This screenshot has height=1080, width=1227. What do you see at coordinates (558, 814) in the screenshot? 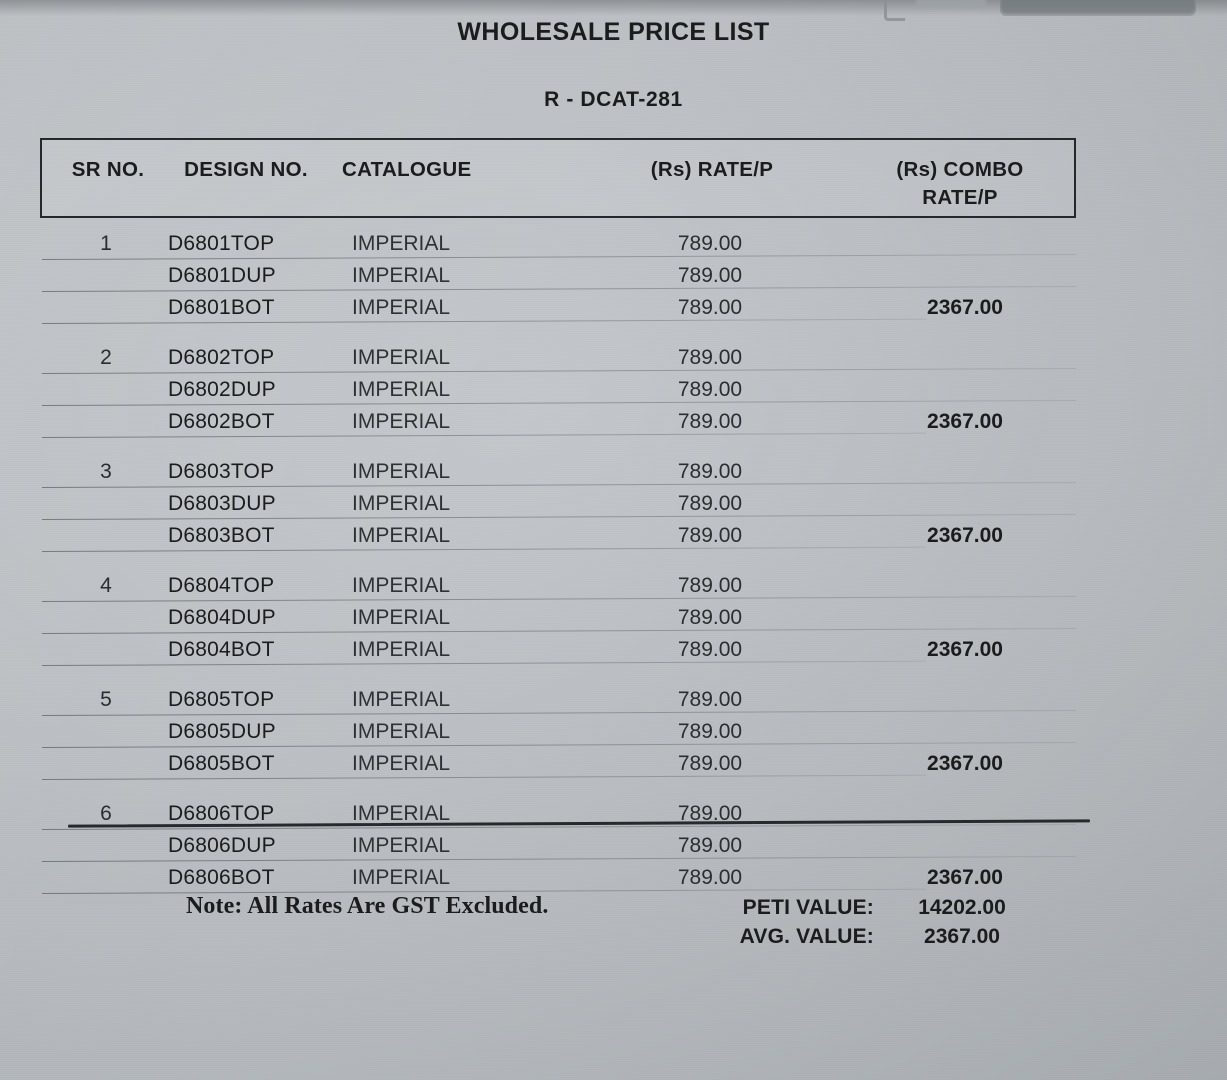
I see `table-row: 6 D6806TOP IMPERIAL 789.00` at bounding box center [558, 814].